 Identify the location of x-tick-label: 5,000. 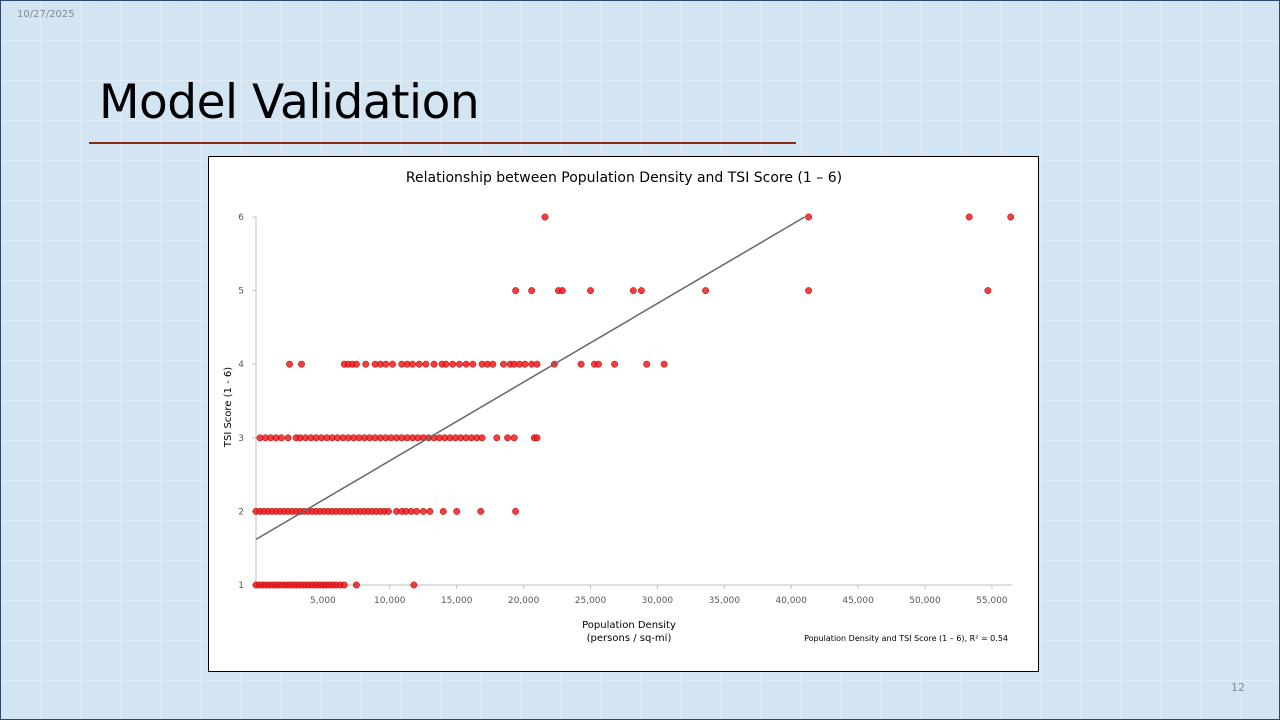
(323, 601).